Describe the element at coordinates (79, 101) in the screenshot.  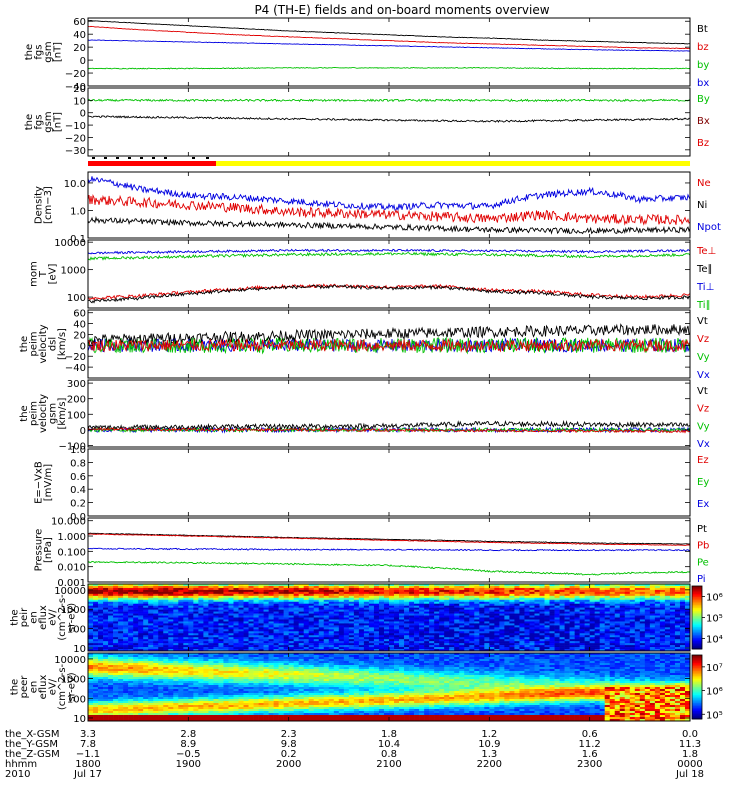
I see `y-tick-label: 10` at that location.